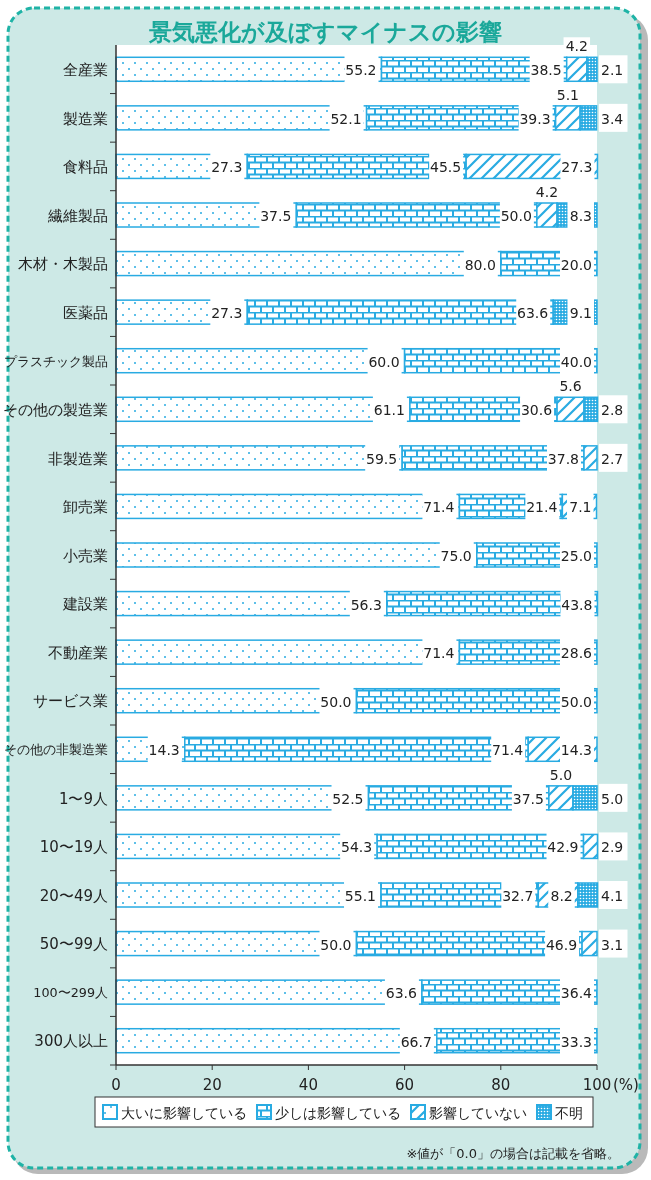 This screenshot has height=1180, width=651. What do you see at coordinates (360, 896) in the screenshot?
I see `data-label: 55.1` at bounding box center [360, 896].